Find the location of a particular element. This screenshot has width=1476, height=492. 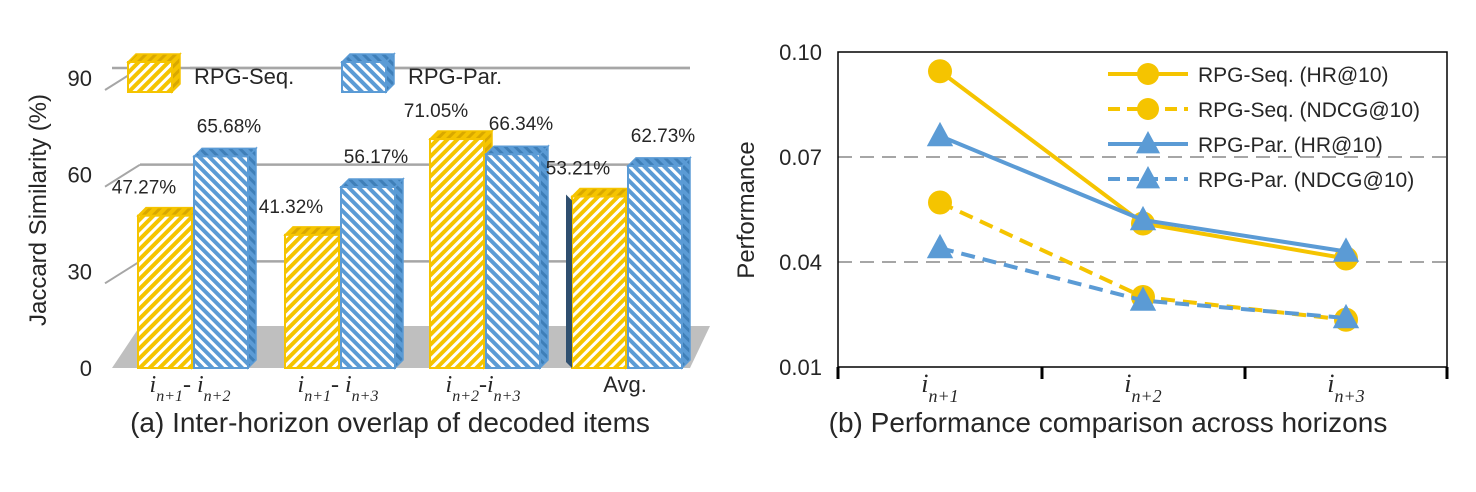

bar-value-label: 41.32% is located at coordinates (291, 207).